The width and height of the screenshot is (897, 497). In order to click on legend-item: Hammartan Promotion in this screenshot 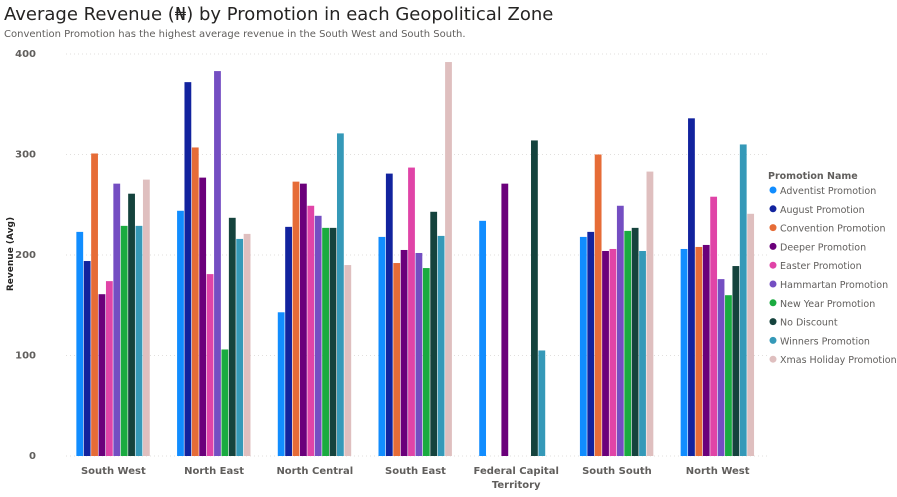, I will do `click(829, 285)`.